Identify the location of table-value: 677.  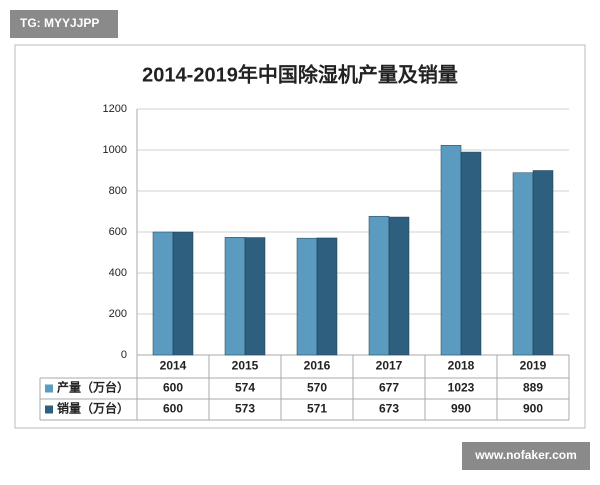
(389, 388).